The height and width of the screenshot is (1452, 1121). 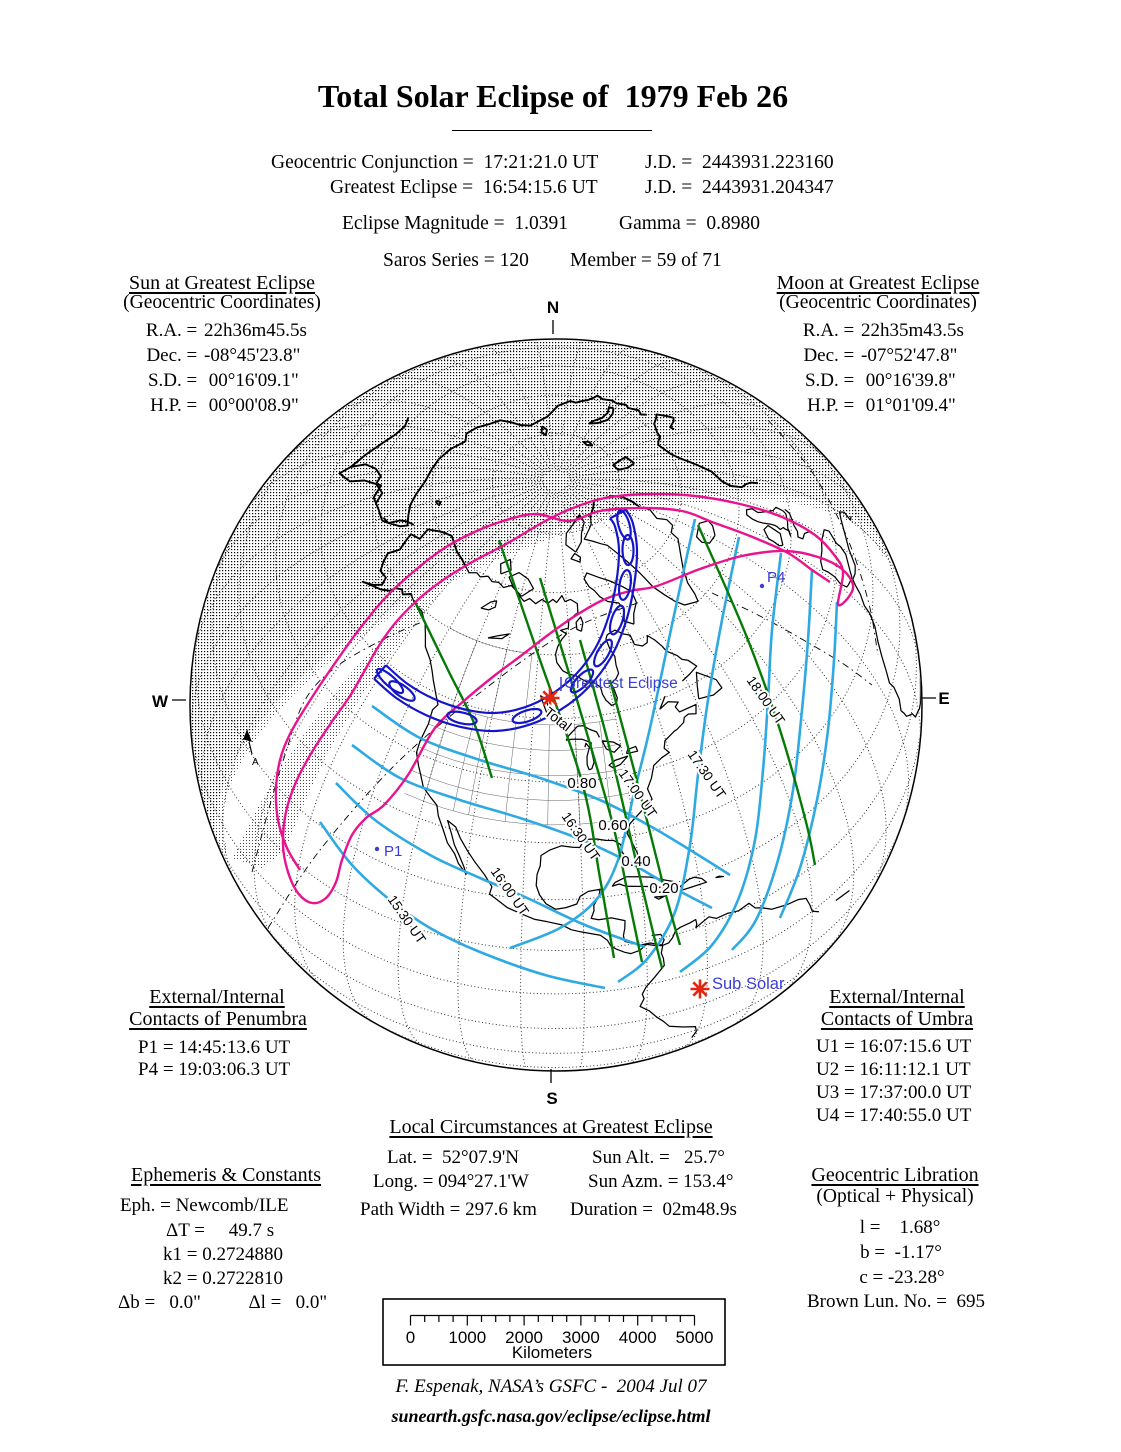 I want to click on svg-text: E, so click(x=943, y=698).